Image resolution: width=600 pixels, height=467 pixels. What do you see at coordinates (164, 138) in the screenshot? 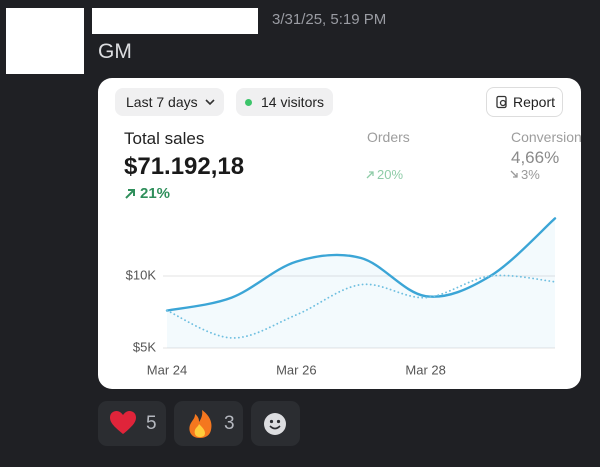
I see `metric-label: Total sales` at bounding box center [164, 138].